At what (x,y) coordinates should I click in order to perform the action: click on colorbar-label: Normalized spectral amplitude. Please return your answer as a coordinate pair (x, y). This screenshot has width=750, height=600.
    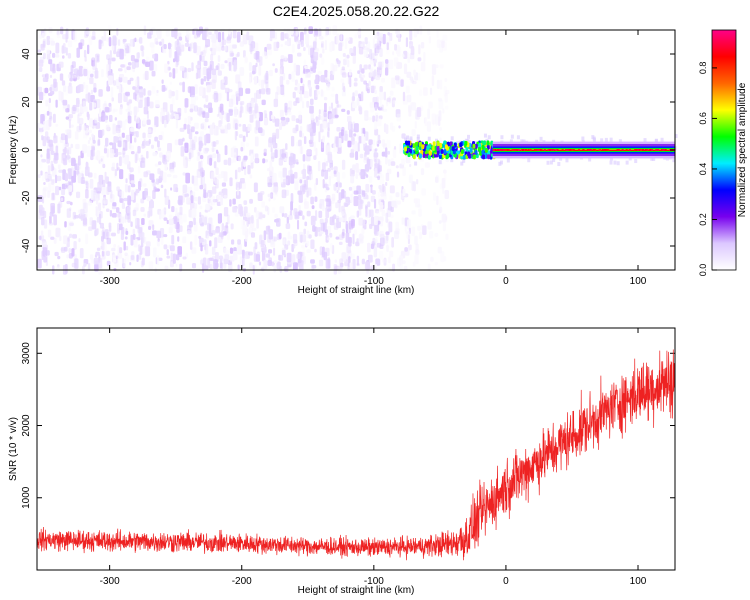
    Looking at the image, I should click on (742, 149).